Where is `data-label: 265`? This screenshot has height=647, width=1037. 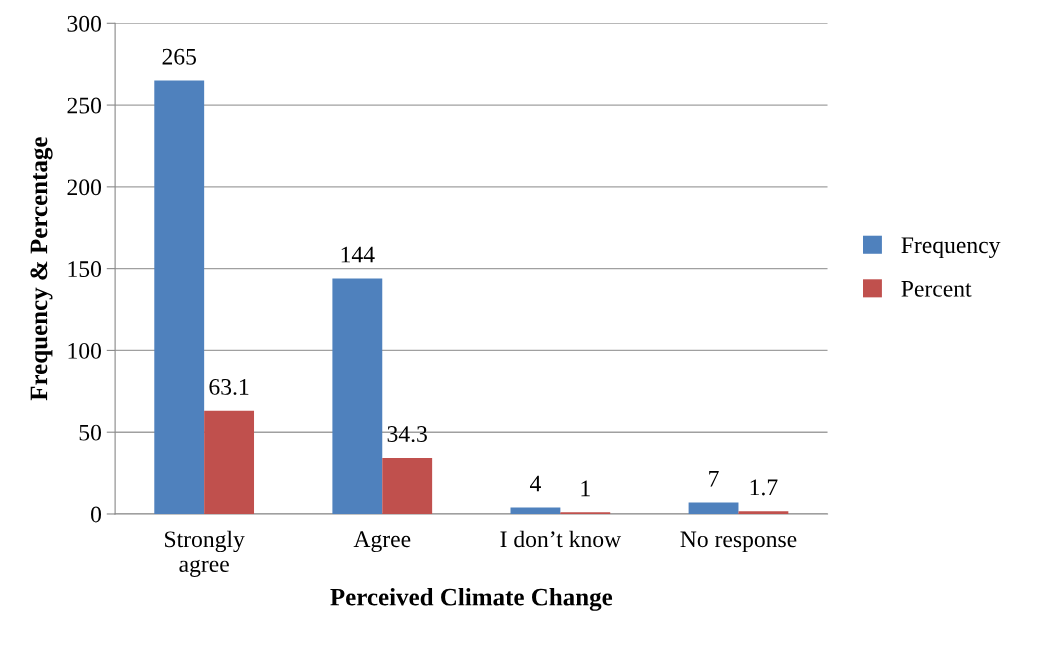
data-label: 265 is located at coordinates (179, 56).